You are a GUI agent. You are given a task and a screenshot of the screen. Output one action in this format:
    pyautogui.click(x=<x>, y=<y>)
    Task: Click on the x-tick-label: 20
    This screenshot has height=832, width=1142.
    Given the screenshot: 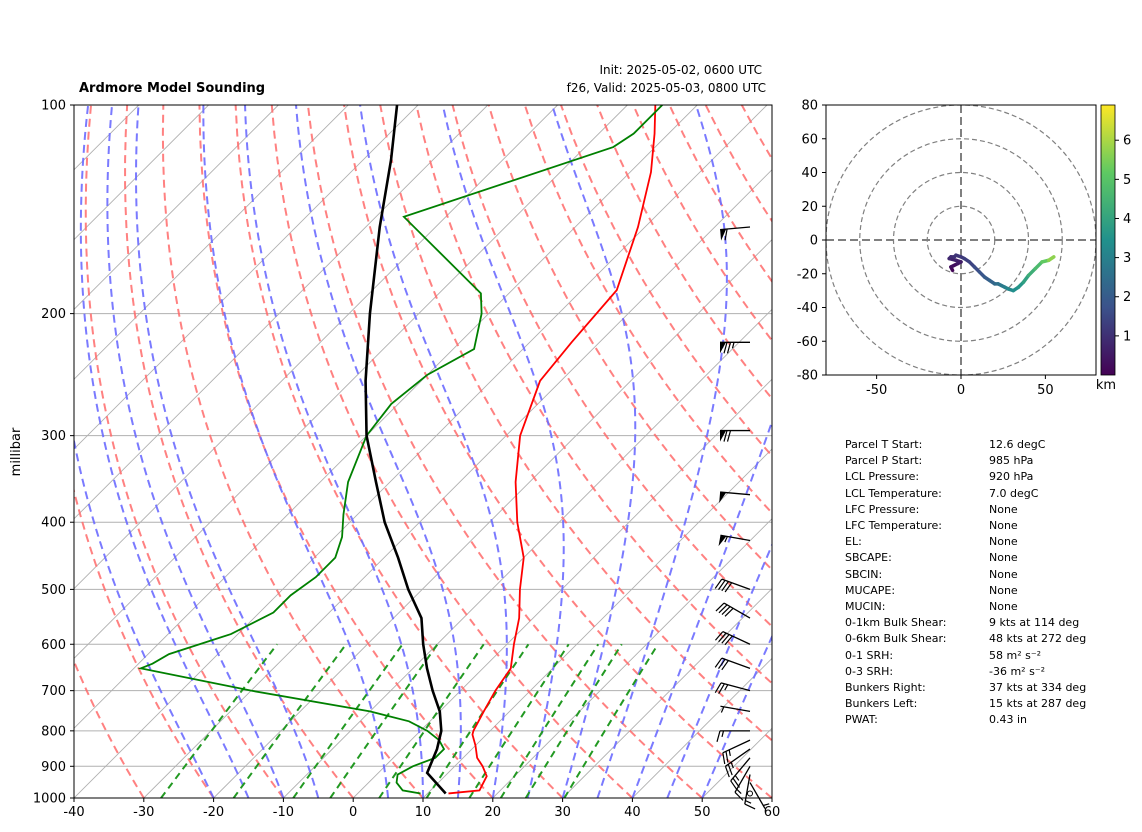 What is the action you would take?
    pyautogui.click(x=493, y=812)
    